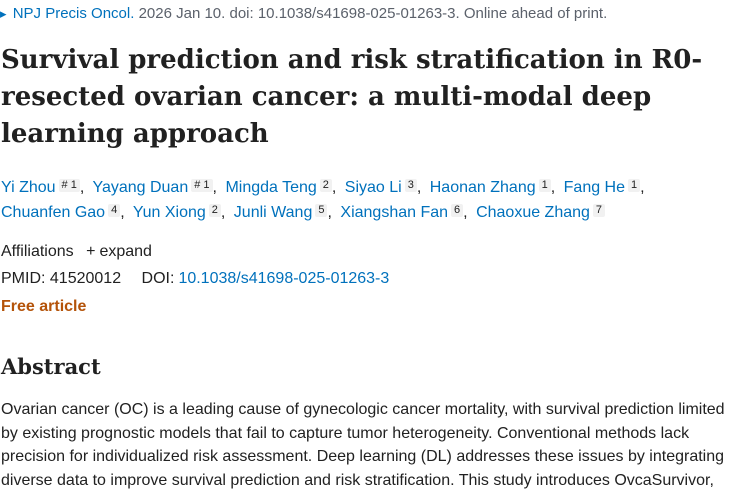  Describe the element at coordinates (273, 212) in the screenshot. I see `author-link: Junli Wang` at that location.